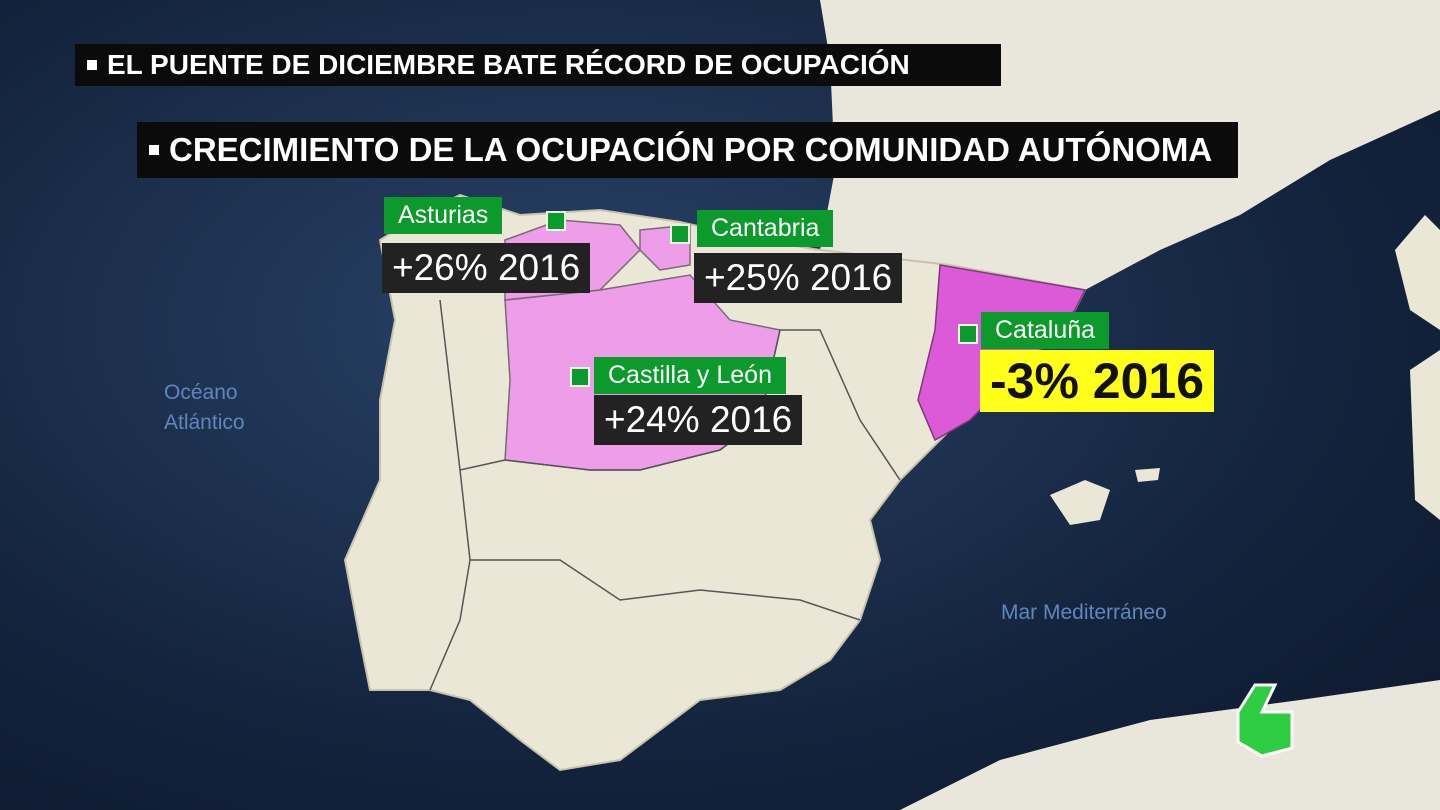  I want to click on region-value: +25% 2016, so click(798, 278).